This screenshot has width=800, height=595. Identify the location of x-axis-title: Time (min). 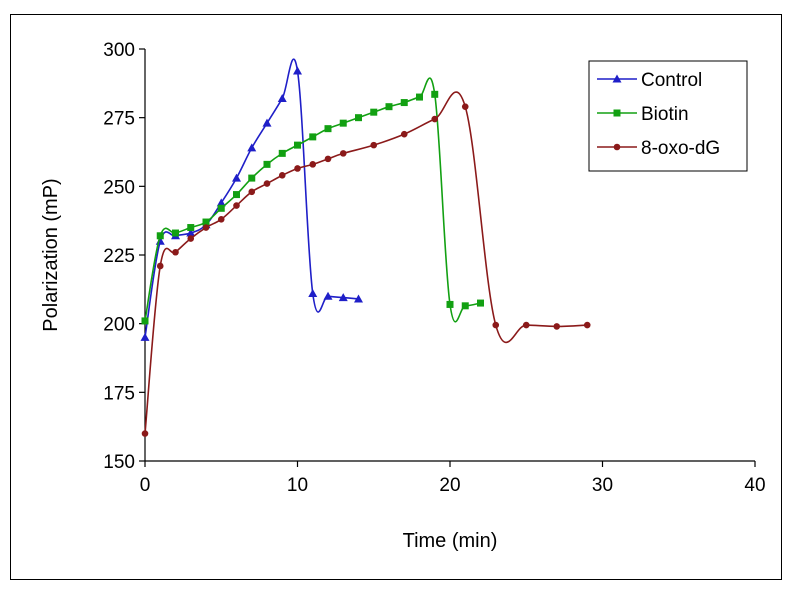
(450, 541).